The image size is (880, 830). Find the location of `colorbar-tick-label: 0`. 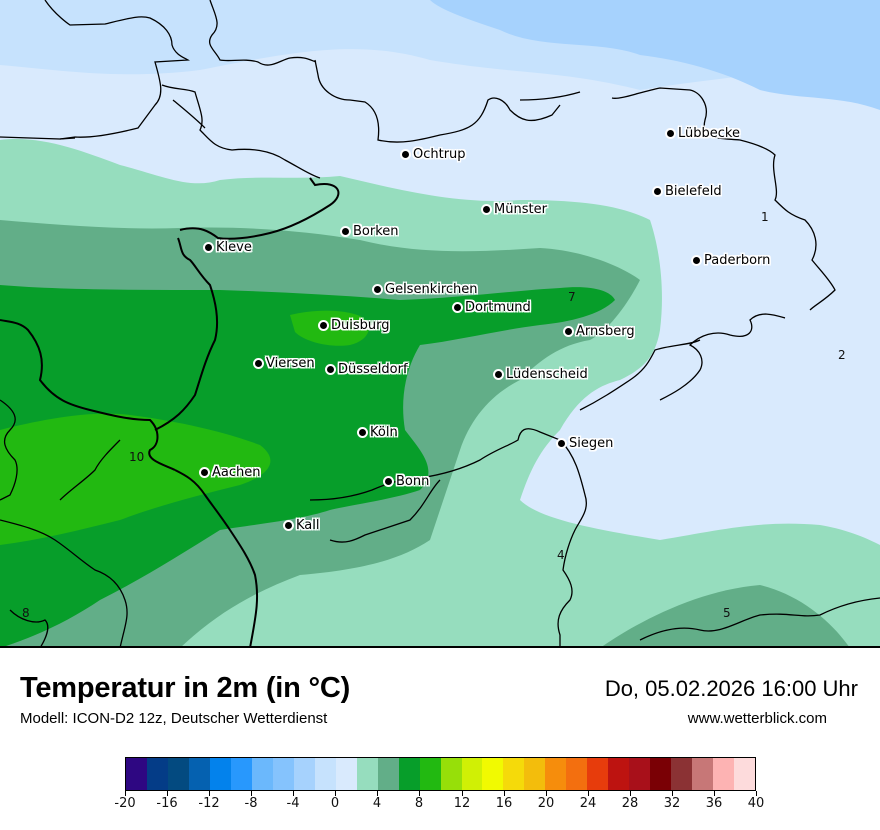

colorbar-tick-label: 0 is located at coordinates (335, 803).